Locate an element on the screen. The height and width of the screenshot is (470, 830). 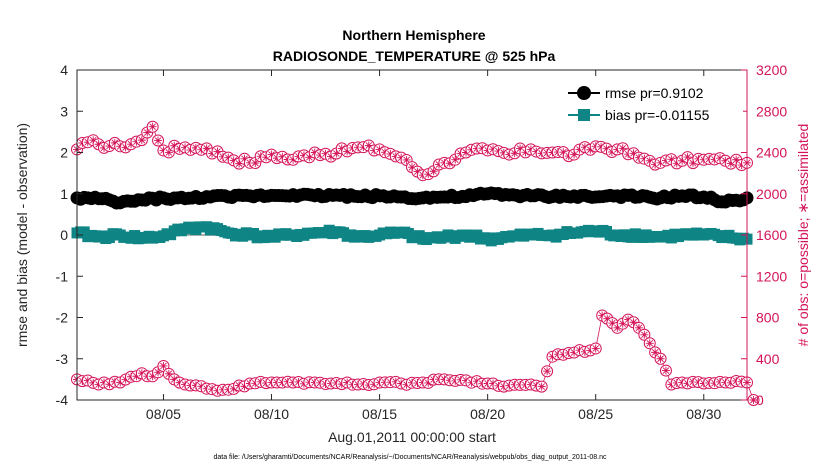
legend-bias-label: bias pr=-0.01155 is located at coordinates (657, 115).